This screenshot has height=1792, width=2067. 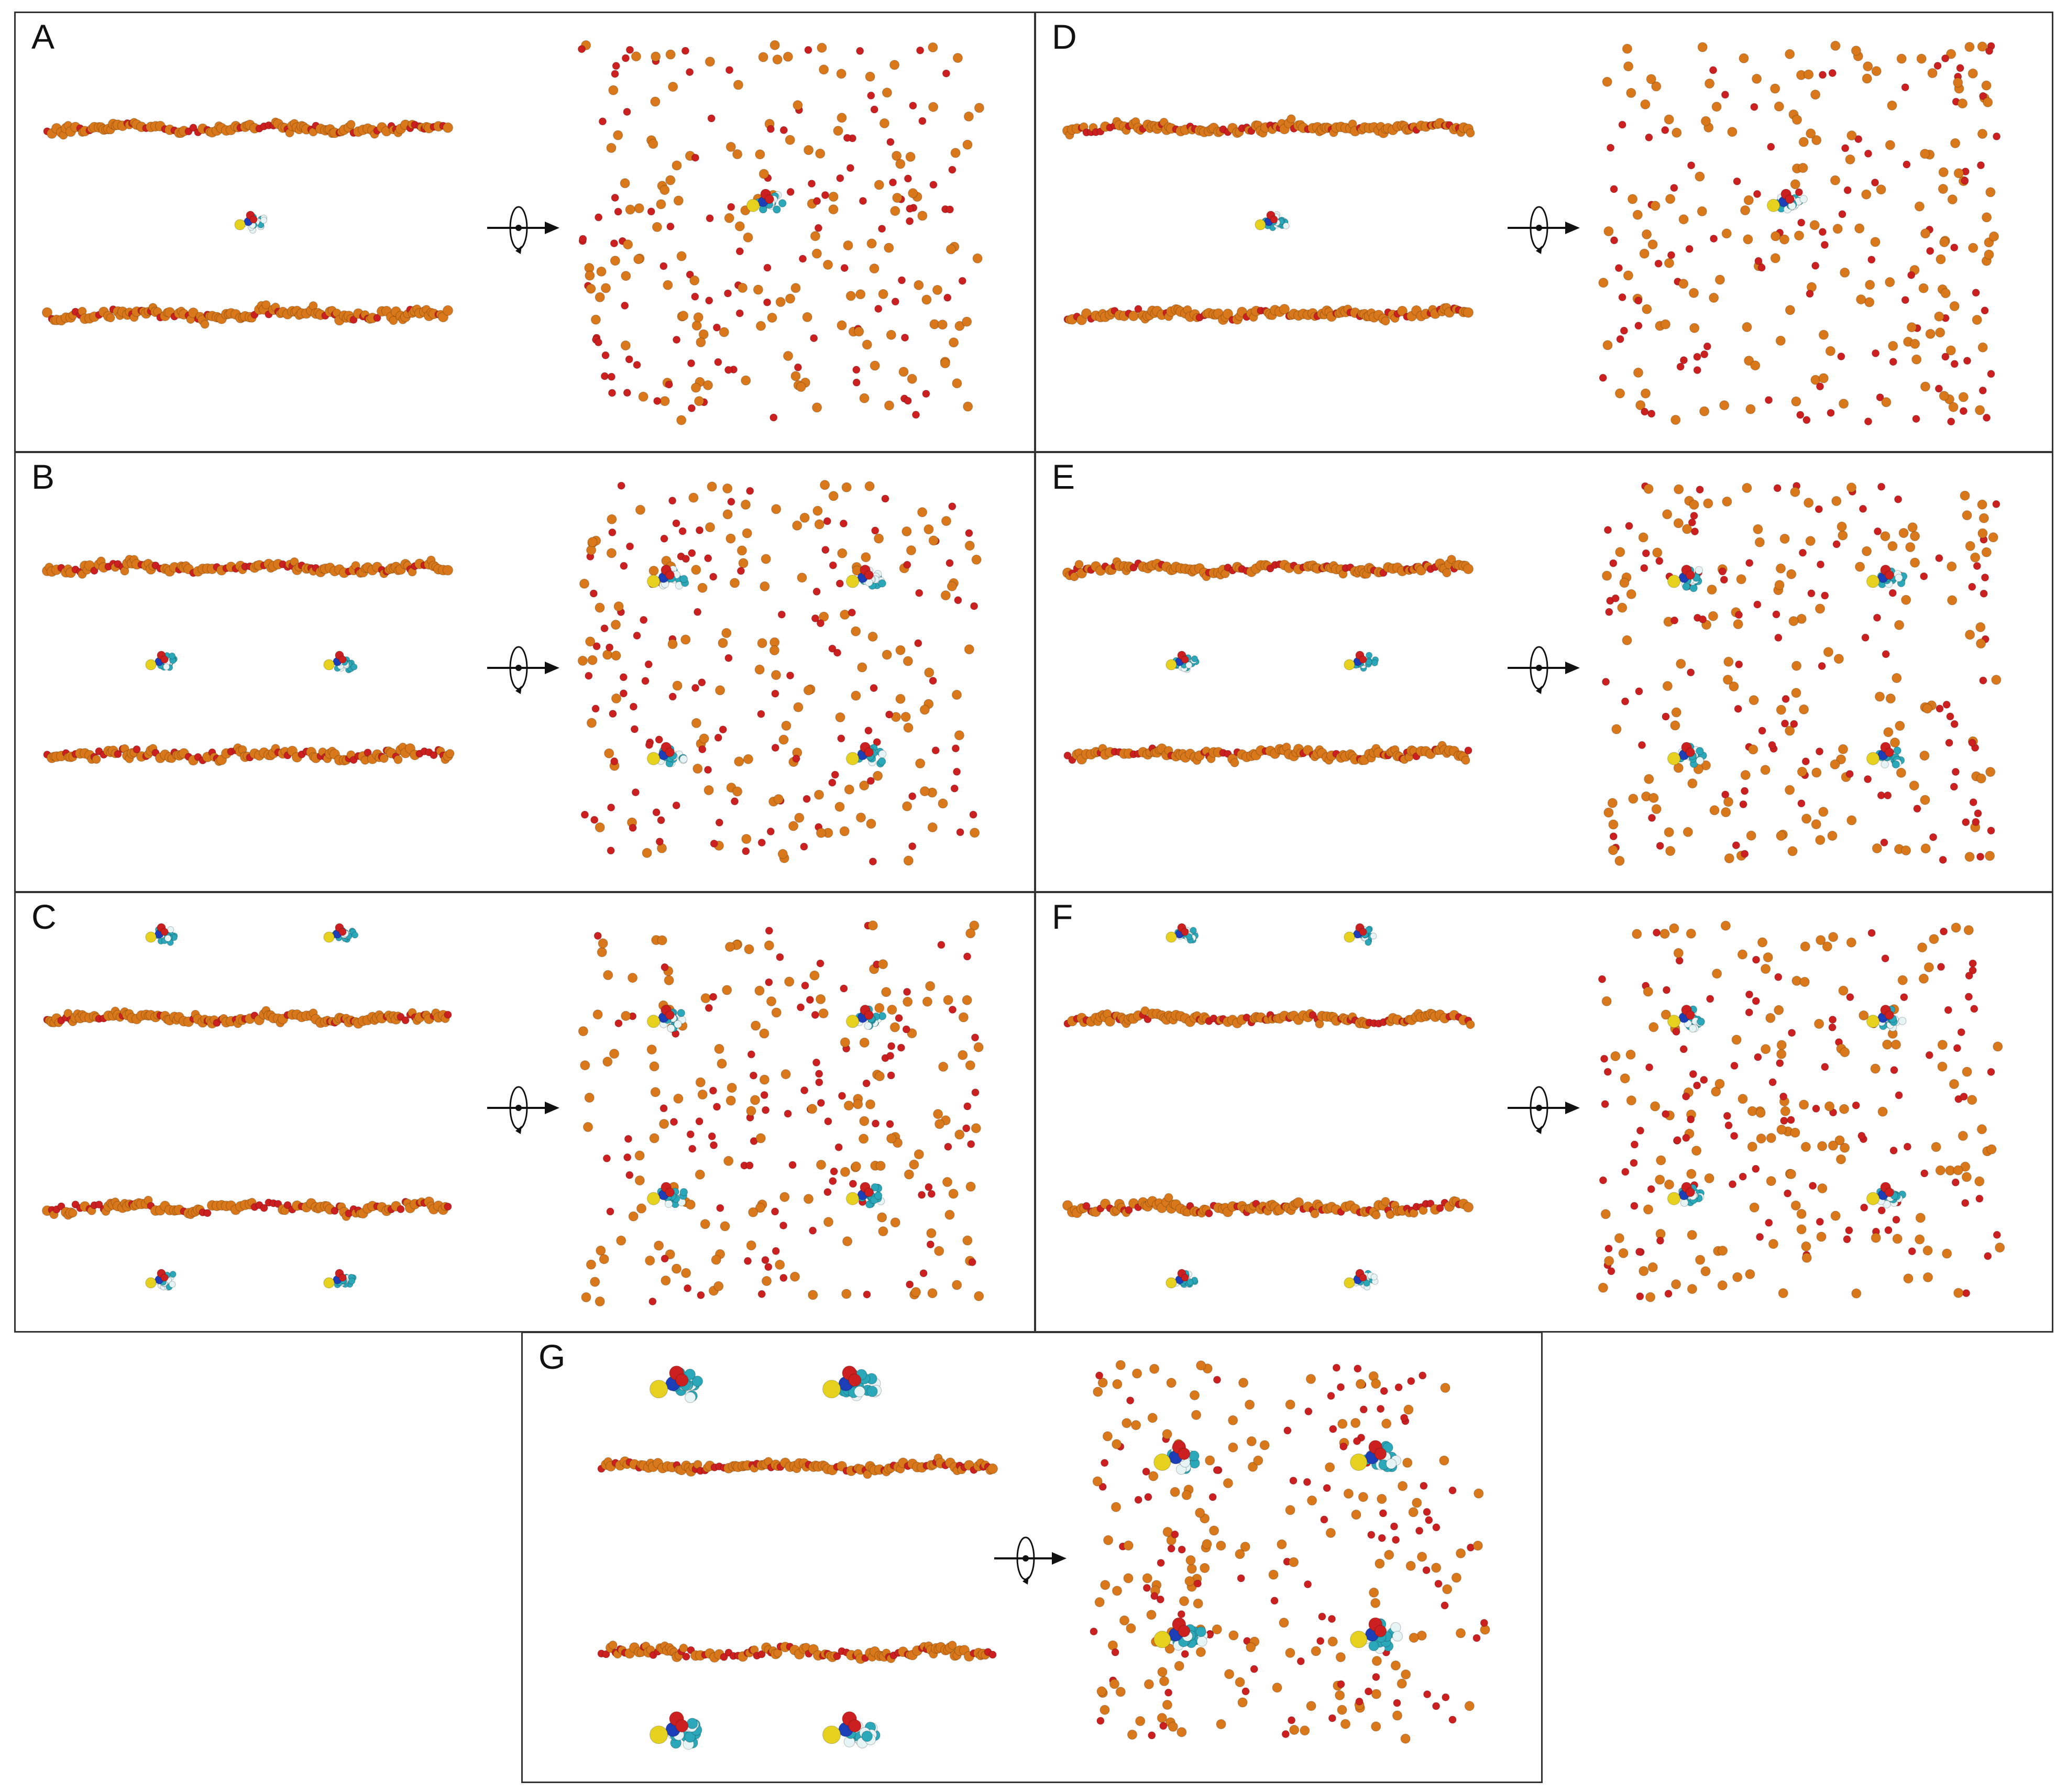 I want to click on arrow-pivot, so click(x=1025, y=1558).